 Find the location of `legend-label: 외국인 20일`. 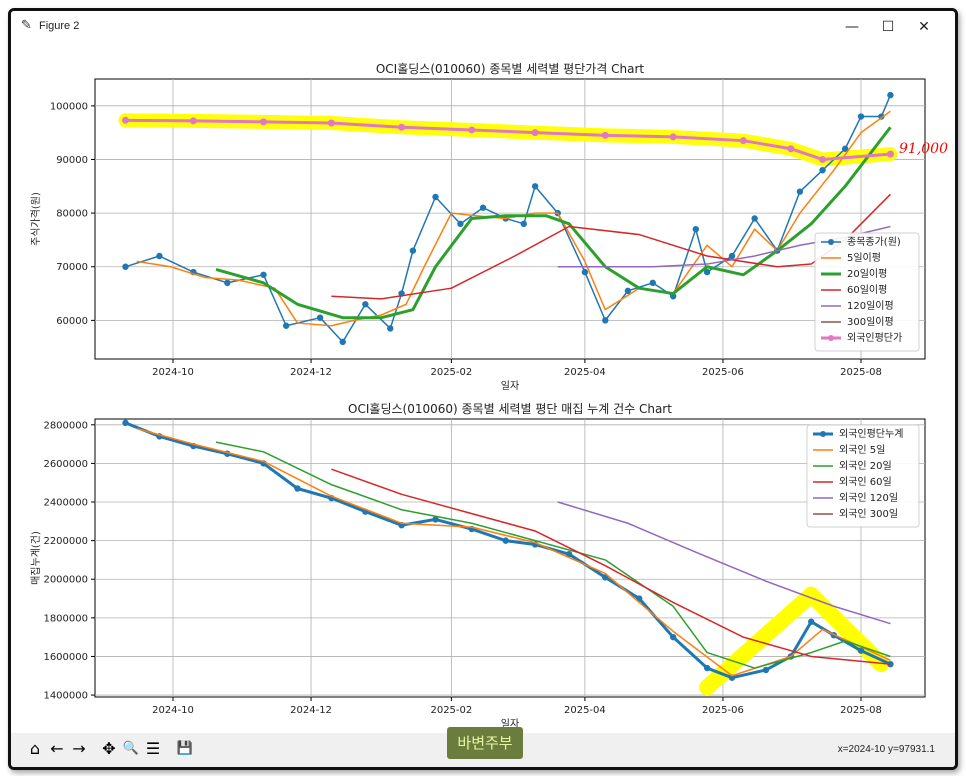

legend-label: 외국인 20일 is located at coordinates (865, 466).